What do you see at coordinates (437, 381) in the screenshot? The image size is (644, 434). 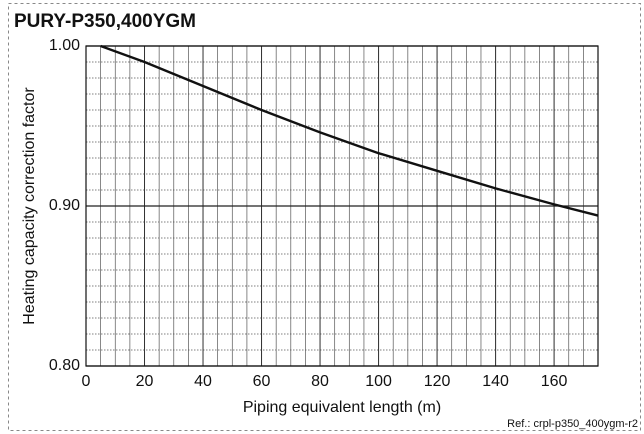 I see `x-tick-label: 120` at bounding box center [437, 381].